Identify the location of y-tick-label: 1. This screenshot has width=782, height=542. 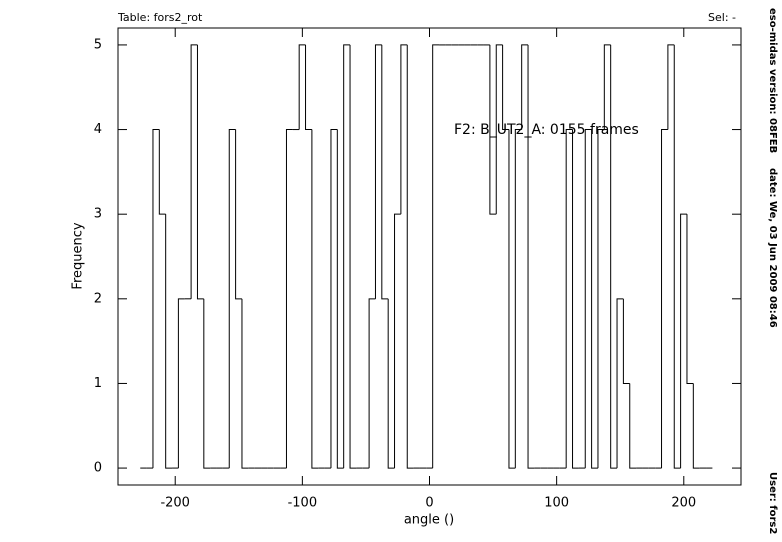
(98, 383).